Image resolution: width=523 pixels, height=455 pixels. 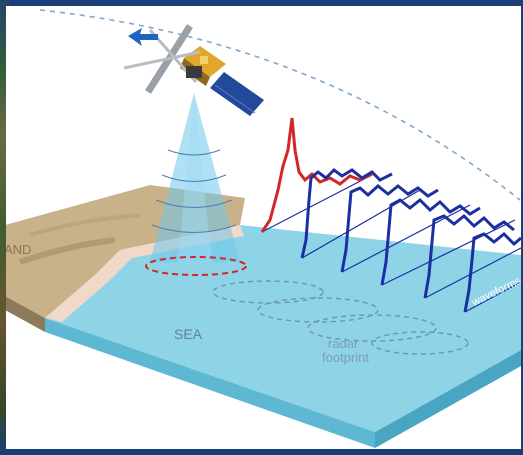 I want to click on background-photo-edge, so click(x=5, y=227).